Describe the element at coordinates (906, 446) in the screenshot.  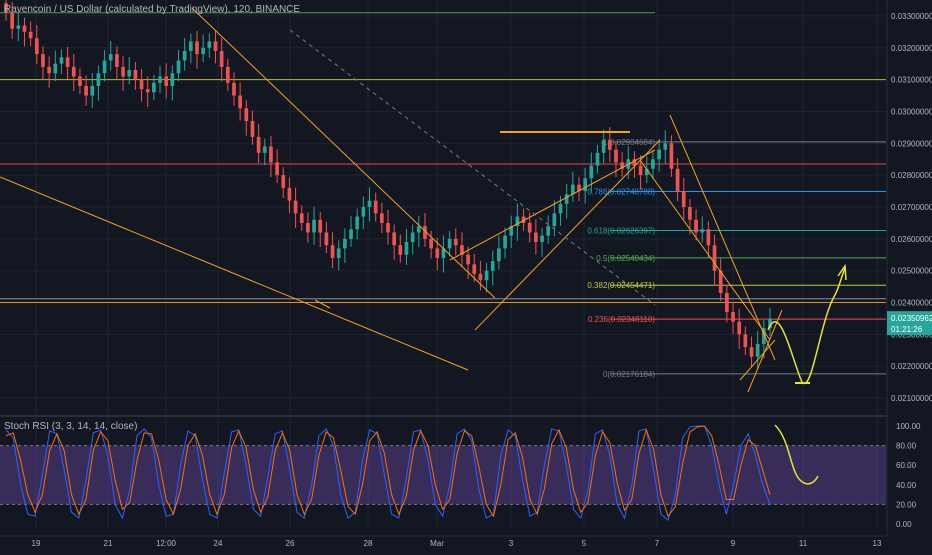
I see `rsi-tick-1: 80.00` at that location.